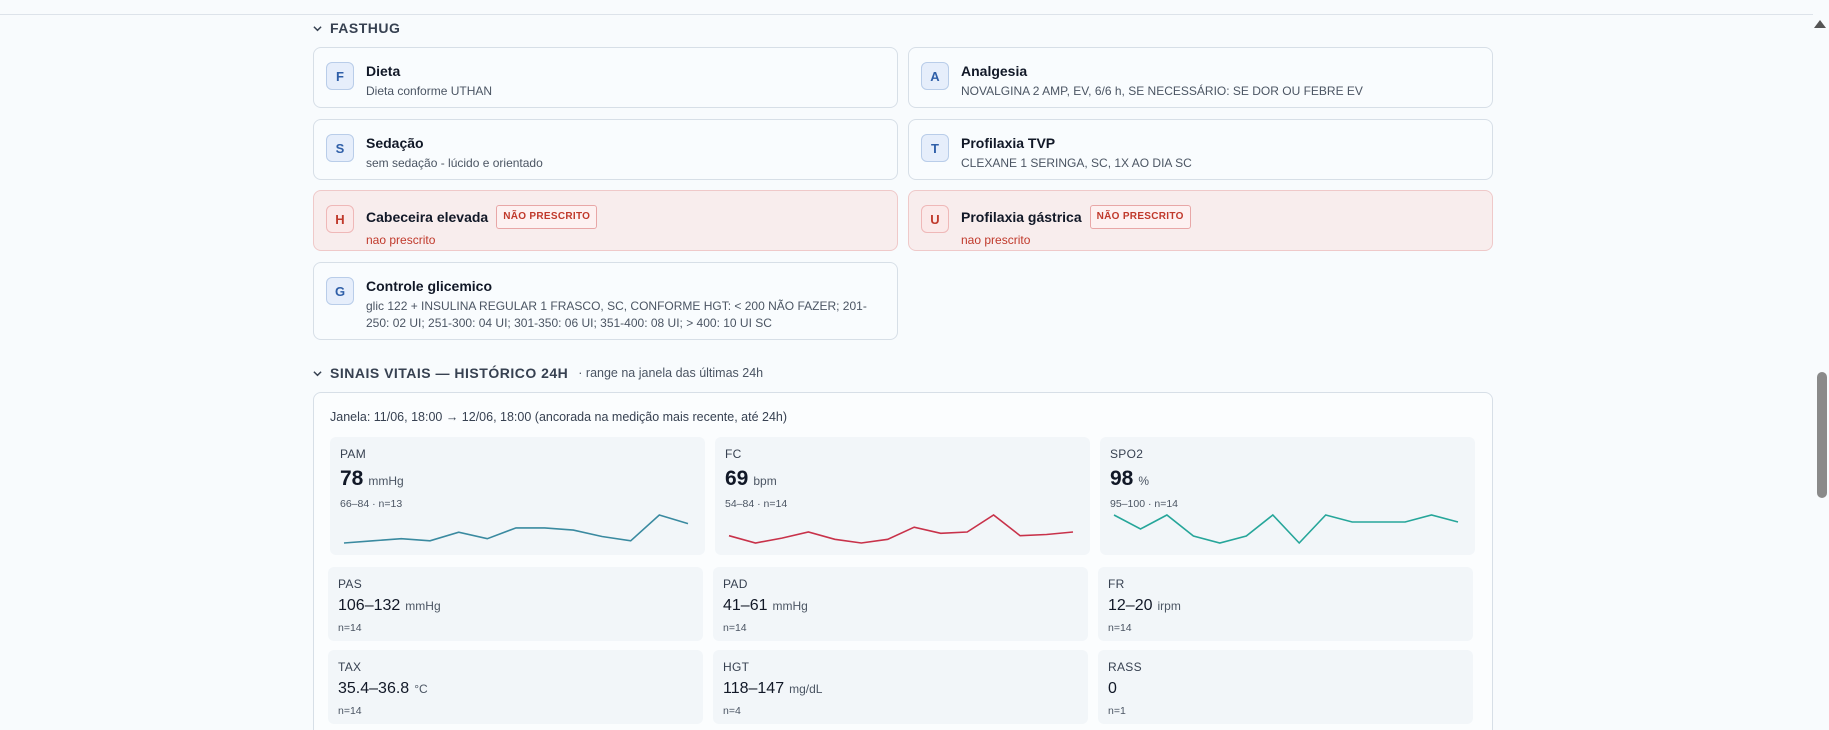 The width and height of the screenshot is (1829, 730). Describe the element at coordinates (340, 76) in the screenshot. I see `card-letter: F` at that location.